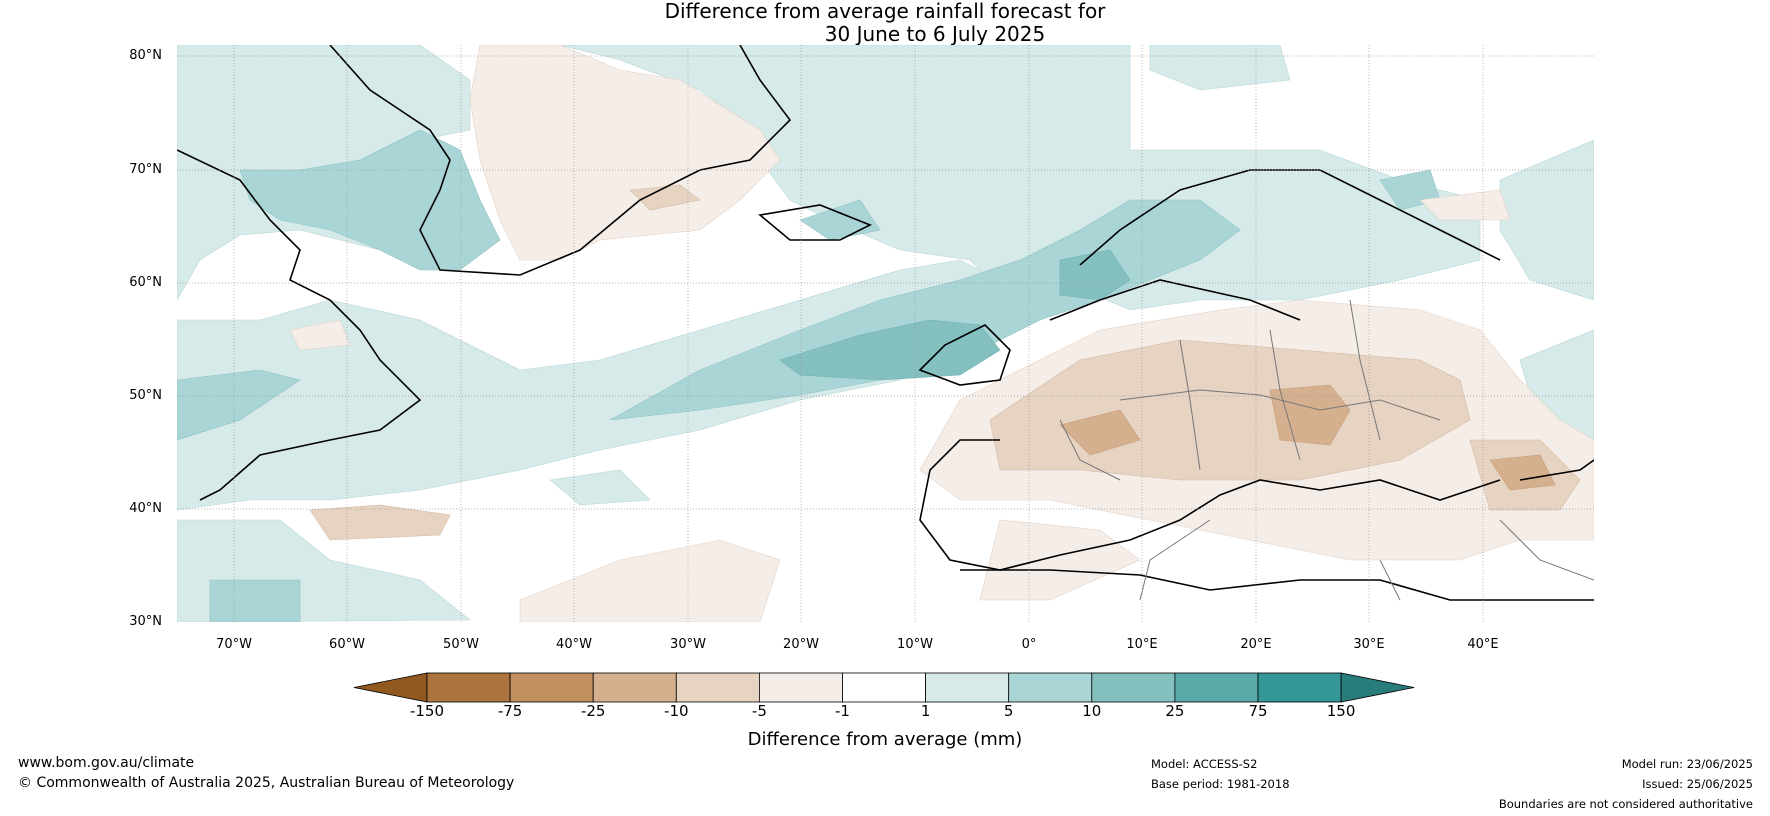 The image size is (1770, 816). I want to click on title-line-2: 30 June to 6 July 2025, so click(935, 34).